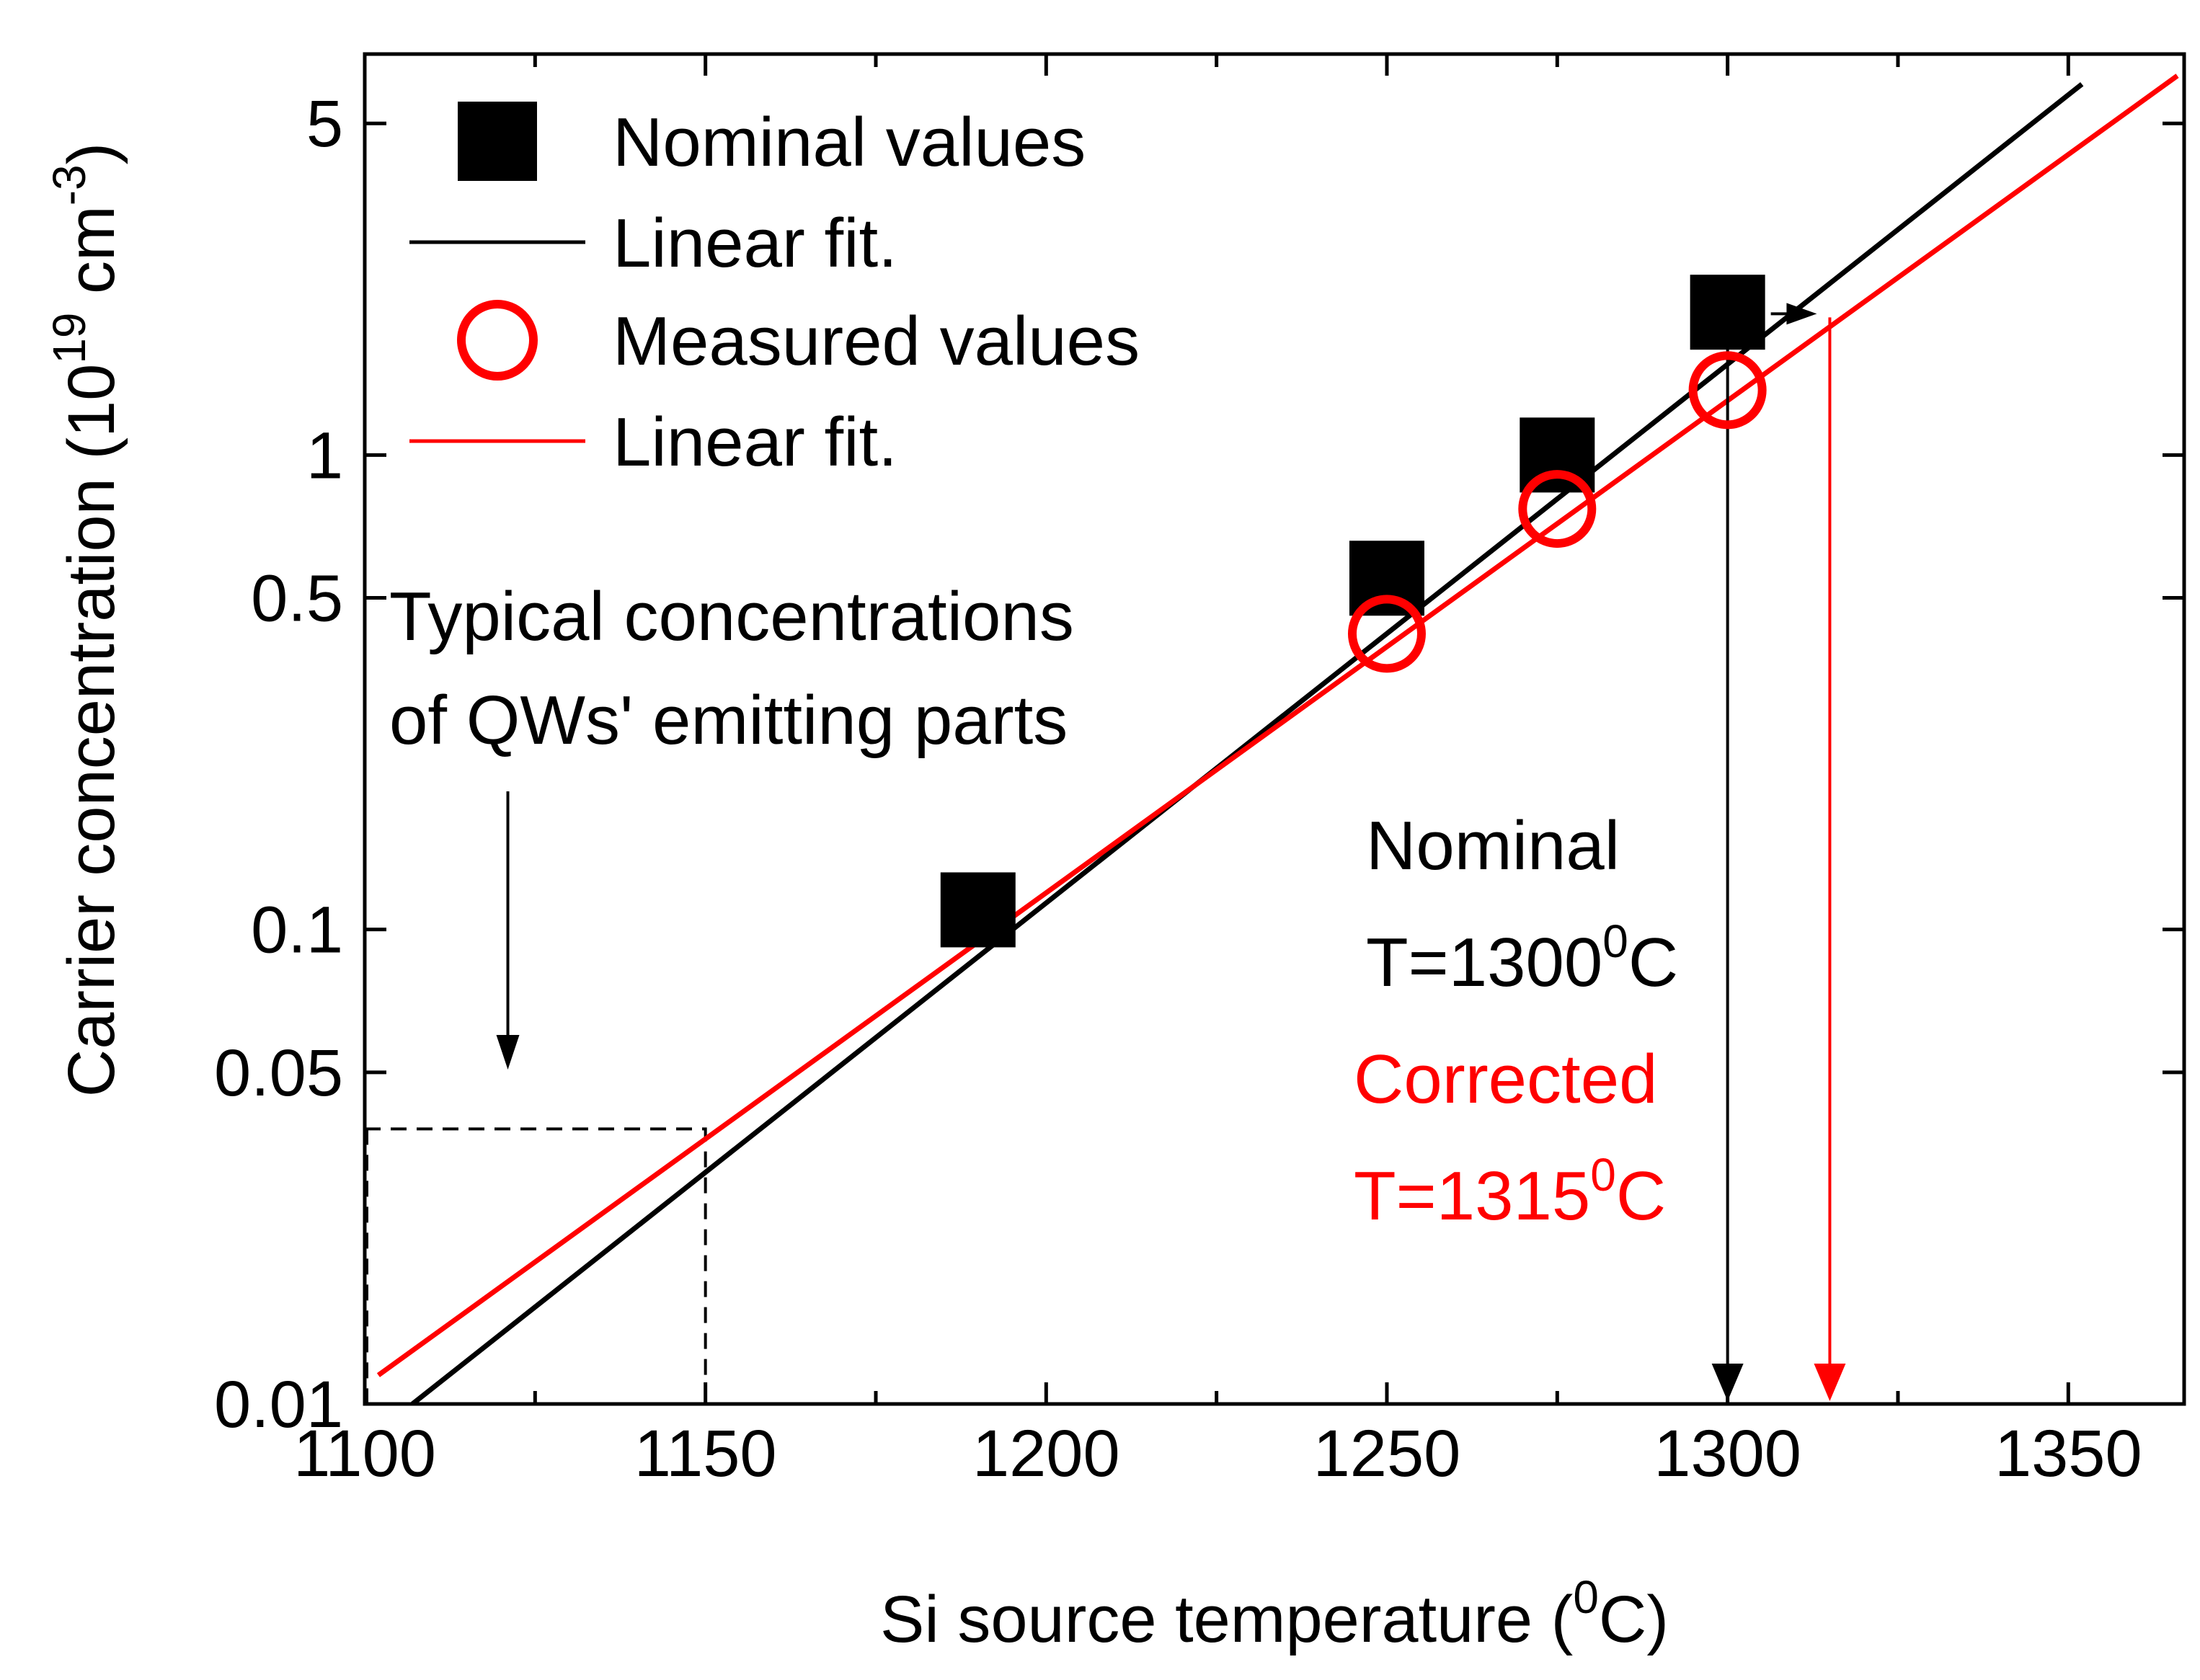 The width and height of the screenshot is (2200, 1680). Describe the element at coordinates (278, 1073) in the screenshot. I see `y-tick-label: 0.05` at that location.